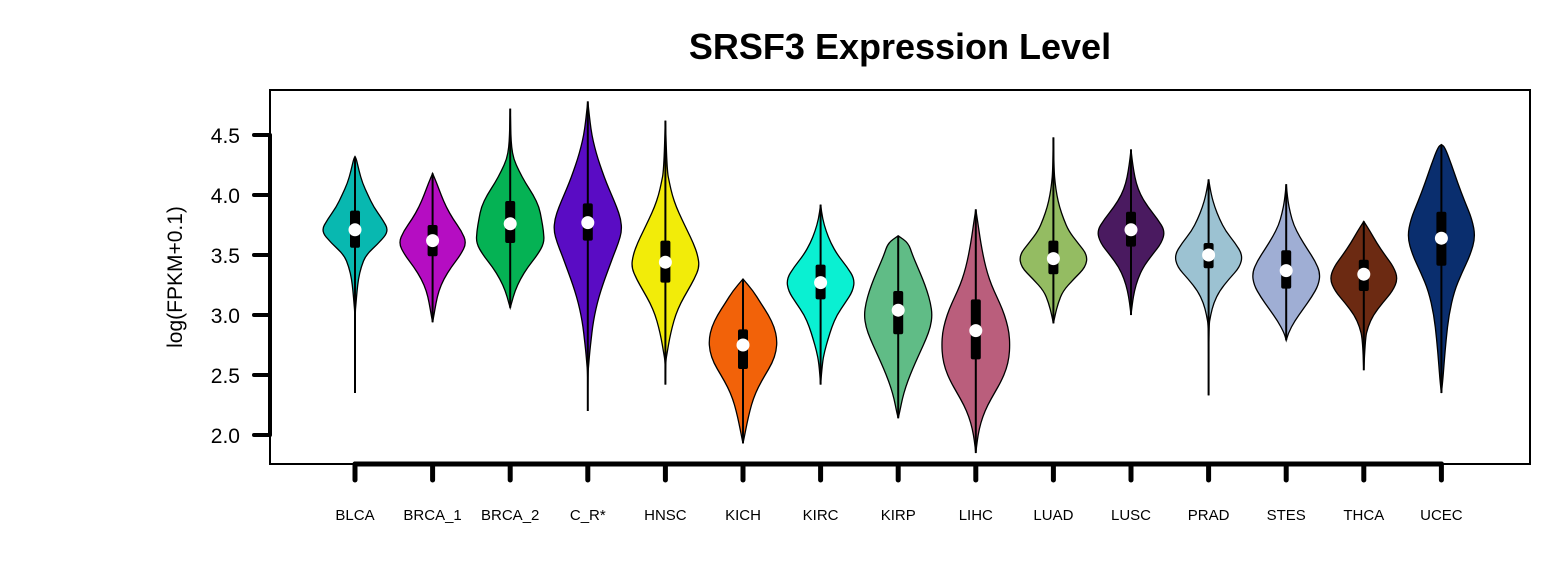  Describe the element at coordinates (743, 515) in the screenshot. I see `x-tick-label: KICH` at that location.